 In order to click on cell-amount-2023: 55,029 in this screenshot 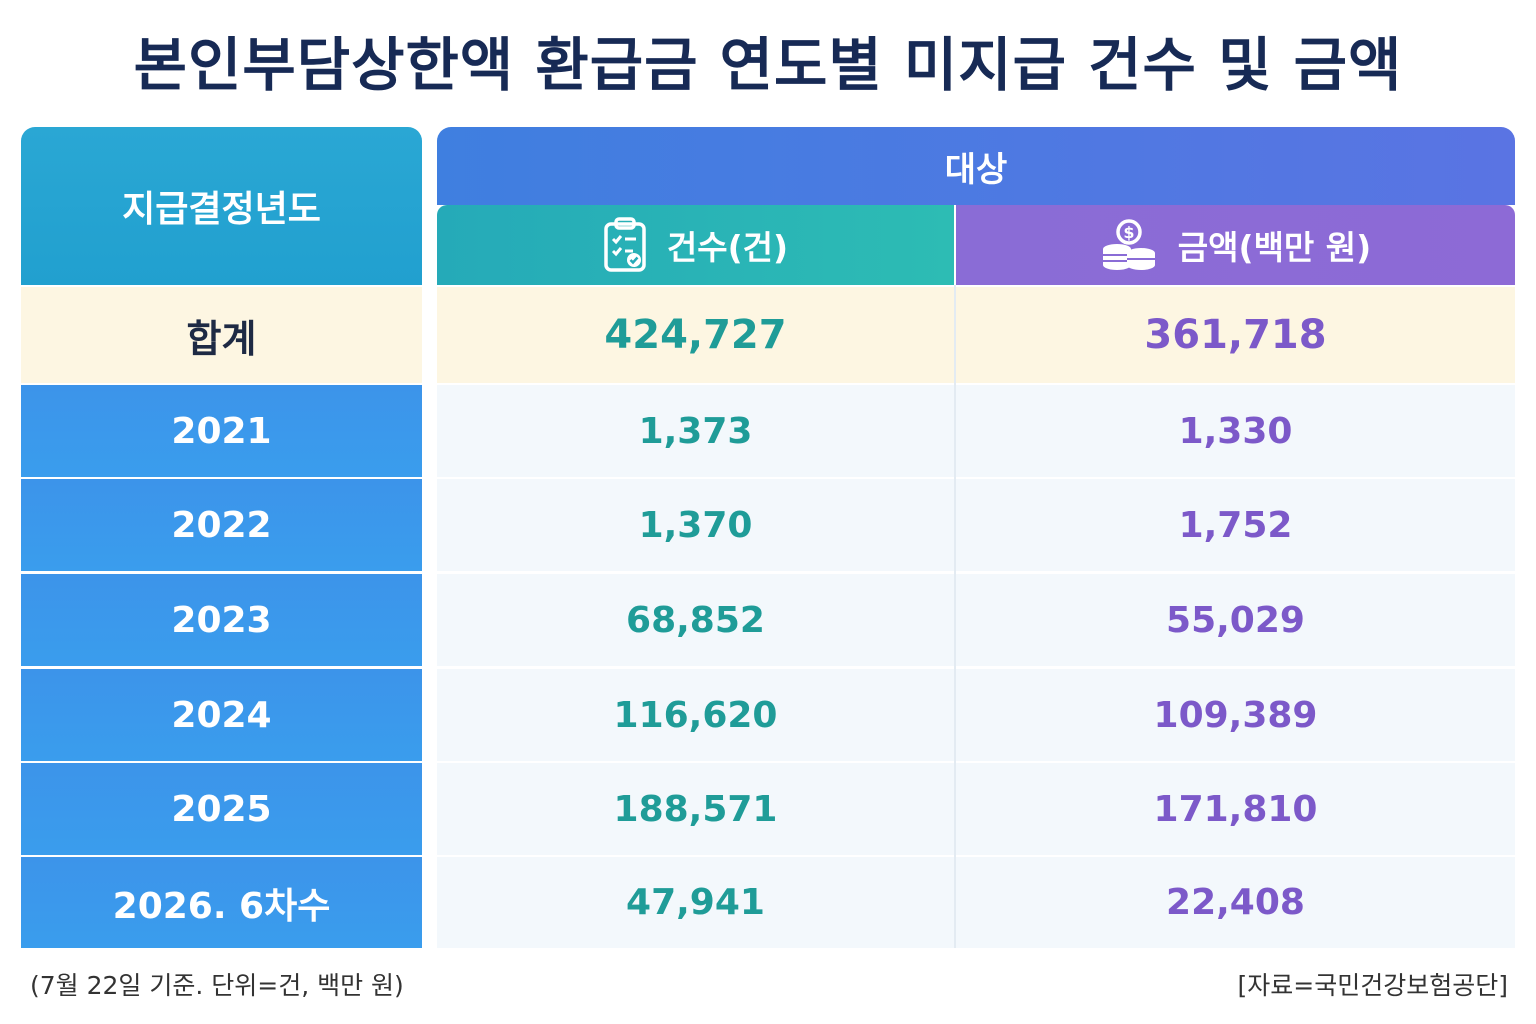, I will do `click(1235, 620)`.